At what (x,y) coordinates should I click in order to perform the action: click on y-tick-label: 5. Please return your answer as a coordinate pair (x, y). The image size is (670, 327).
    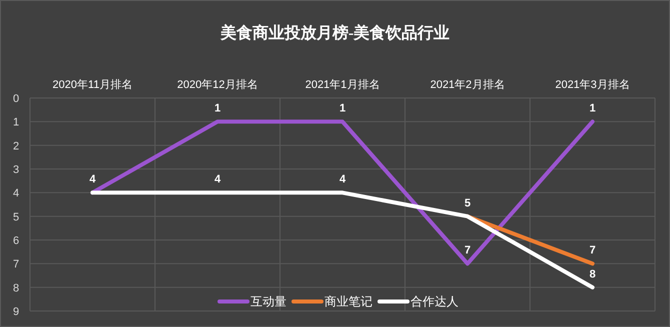
    Looking at the image, I should click on (16, 217).